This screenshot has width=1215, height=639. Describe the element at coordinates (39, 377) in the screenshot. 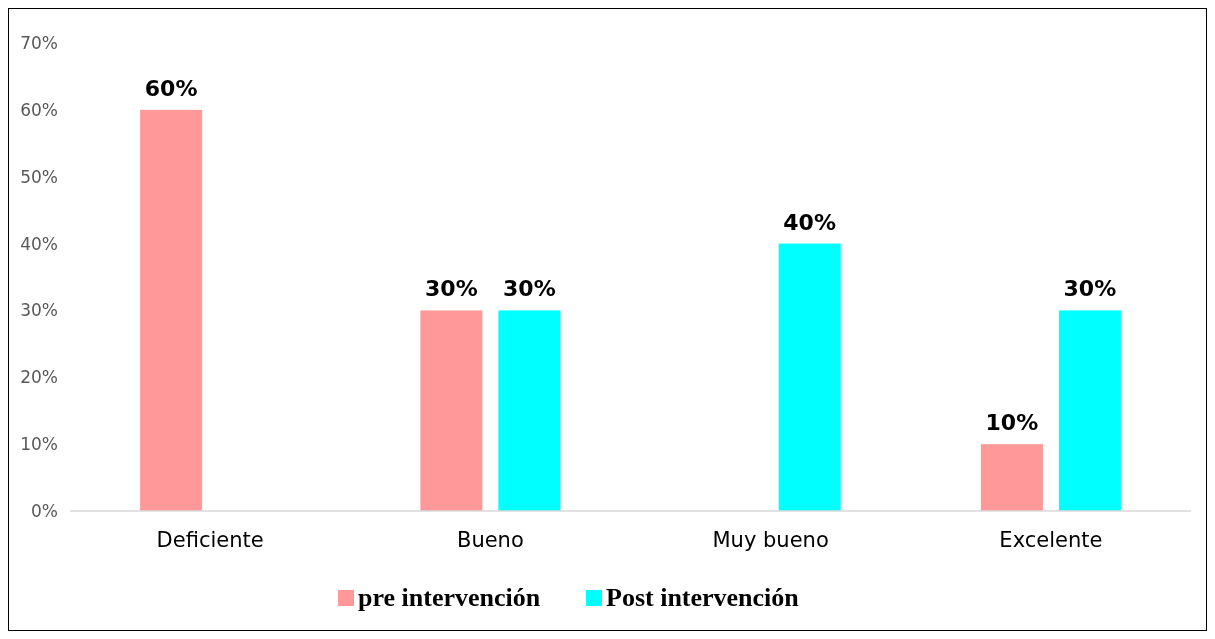

I see `y-tick-label: 20%` at that location.